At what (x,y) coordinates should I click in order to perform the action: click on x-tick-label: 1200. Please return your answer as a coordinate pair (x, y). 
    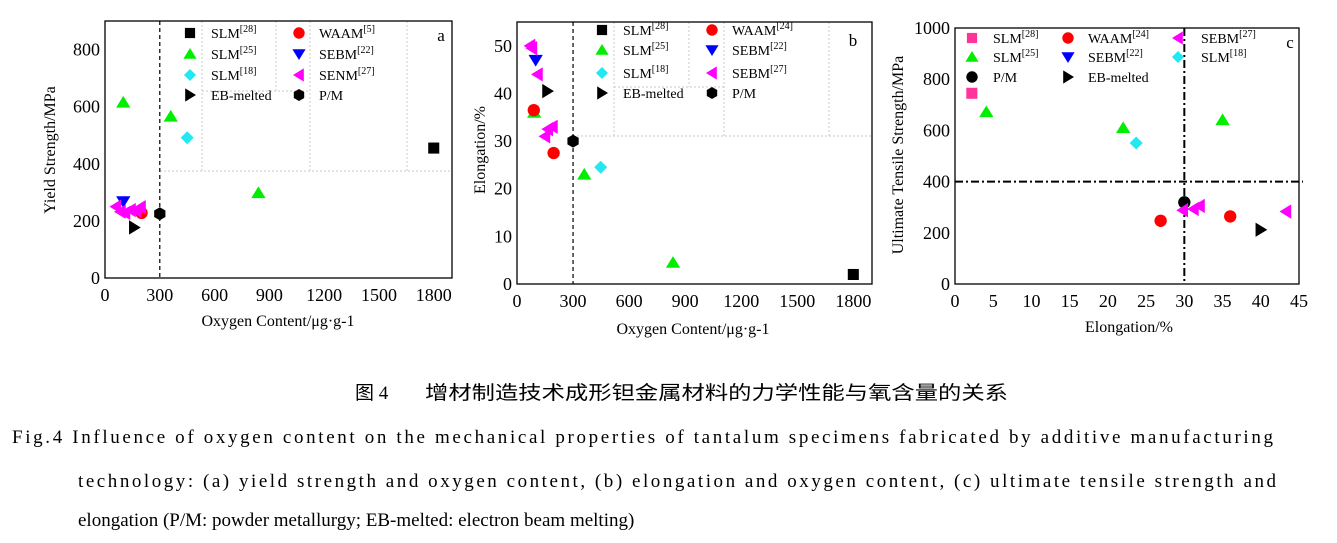
    Looking at the image, I should click on (741, 301).